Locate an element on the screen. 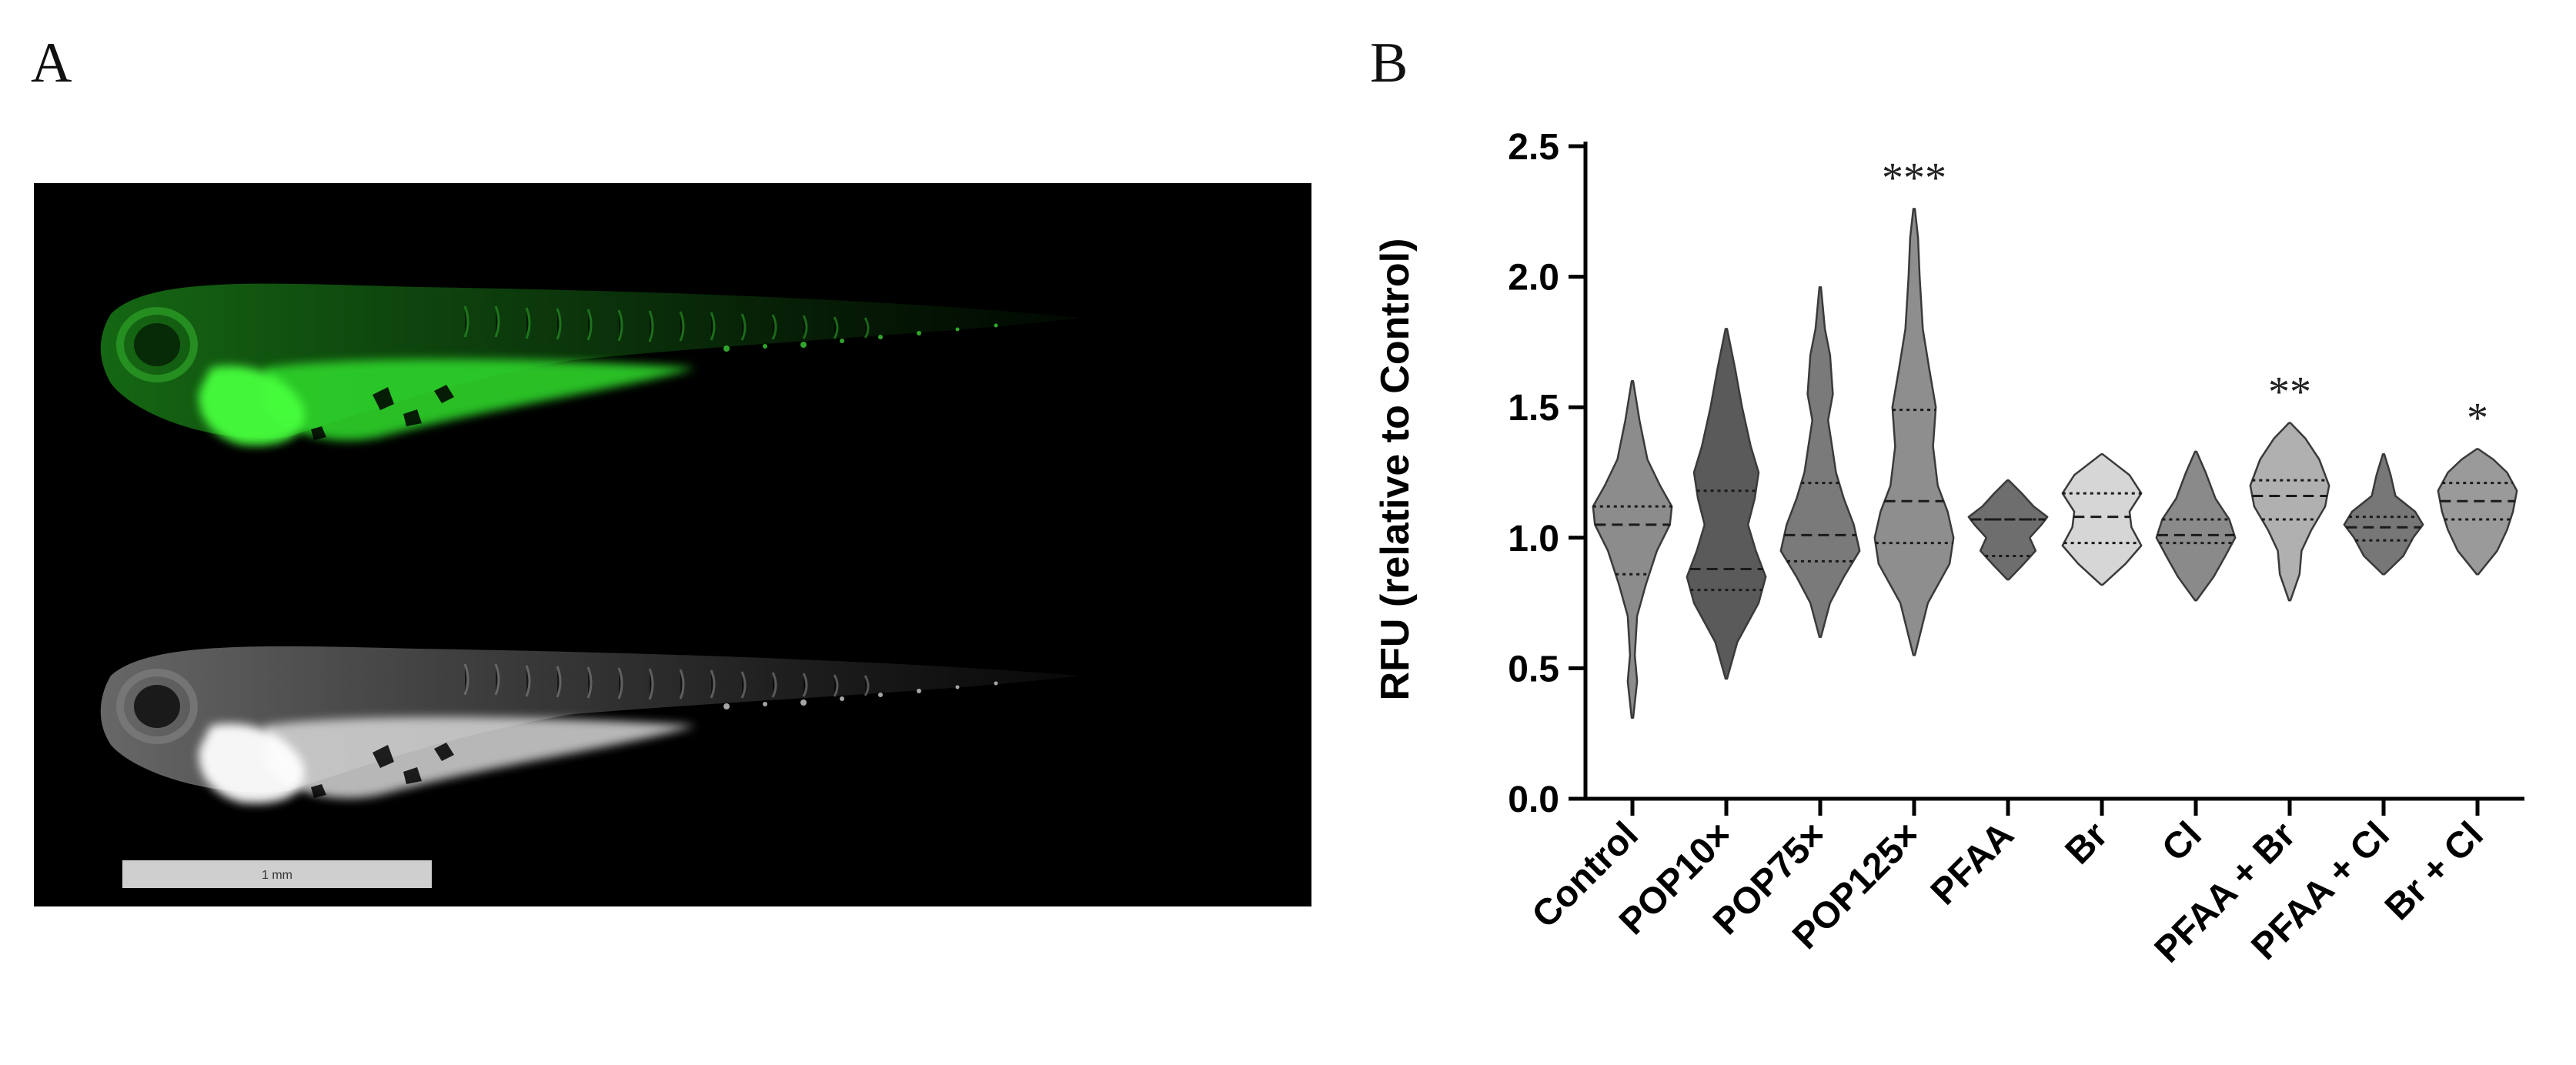 The image size is (2576, 1065). y-tick-label: 1.5 is located at coordinates (1533, 408).